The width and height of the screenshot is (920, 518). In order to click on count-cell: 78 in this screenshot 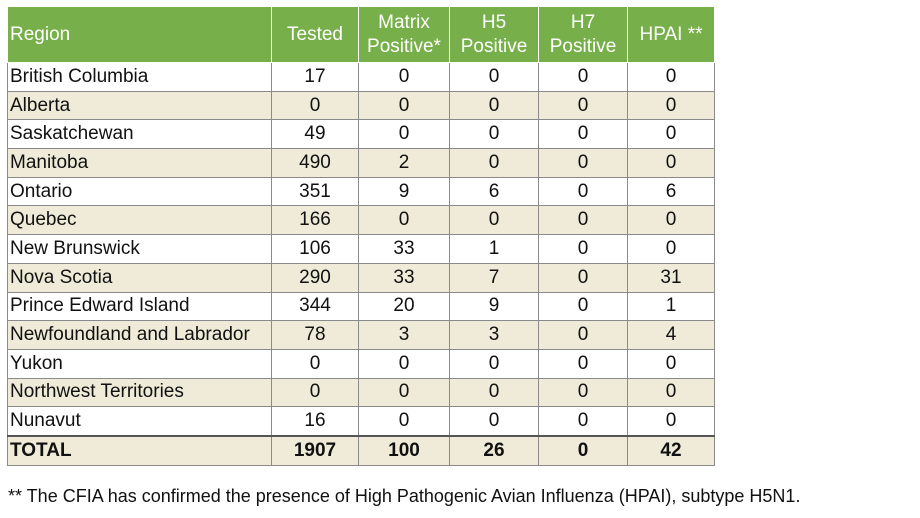, I will do `click(315, 335)`.